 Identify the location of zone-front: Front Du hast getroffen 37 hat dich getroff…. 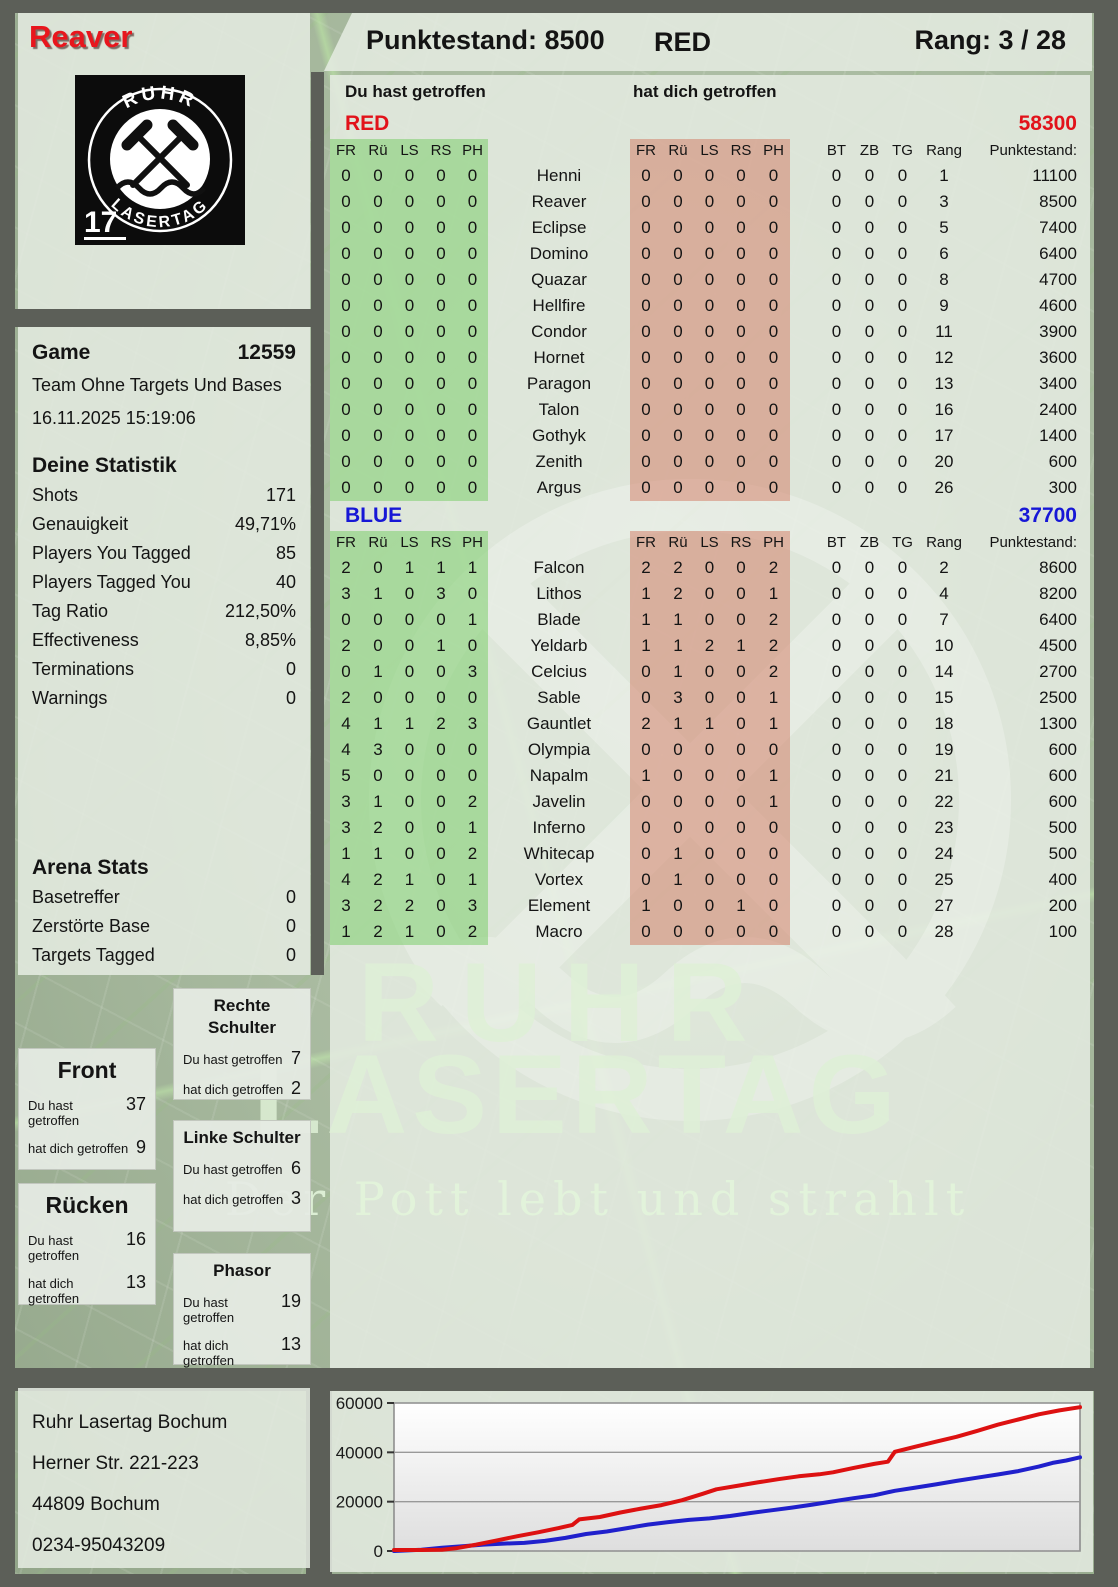
(87, 1109).